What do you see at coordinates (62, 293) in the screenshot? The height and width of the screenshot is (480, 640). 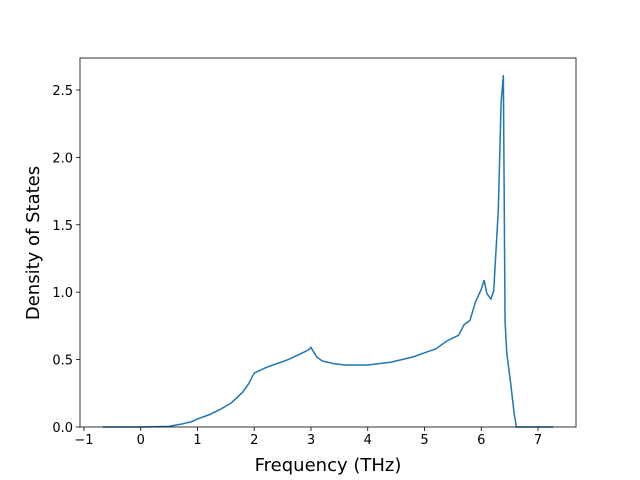 I see `y-tick-label: 1.0` at bounding box center [62, 293].